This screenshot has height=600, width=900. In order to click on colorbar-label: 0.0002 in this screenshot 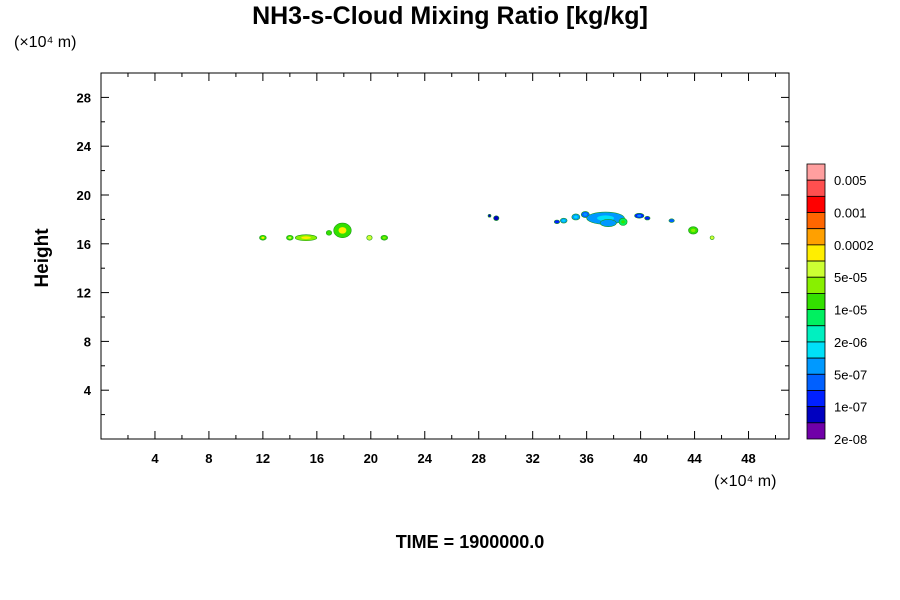, I will do `click(854, 245)`.